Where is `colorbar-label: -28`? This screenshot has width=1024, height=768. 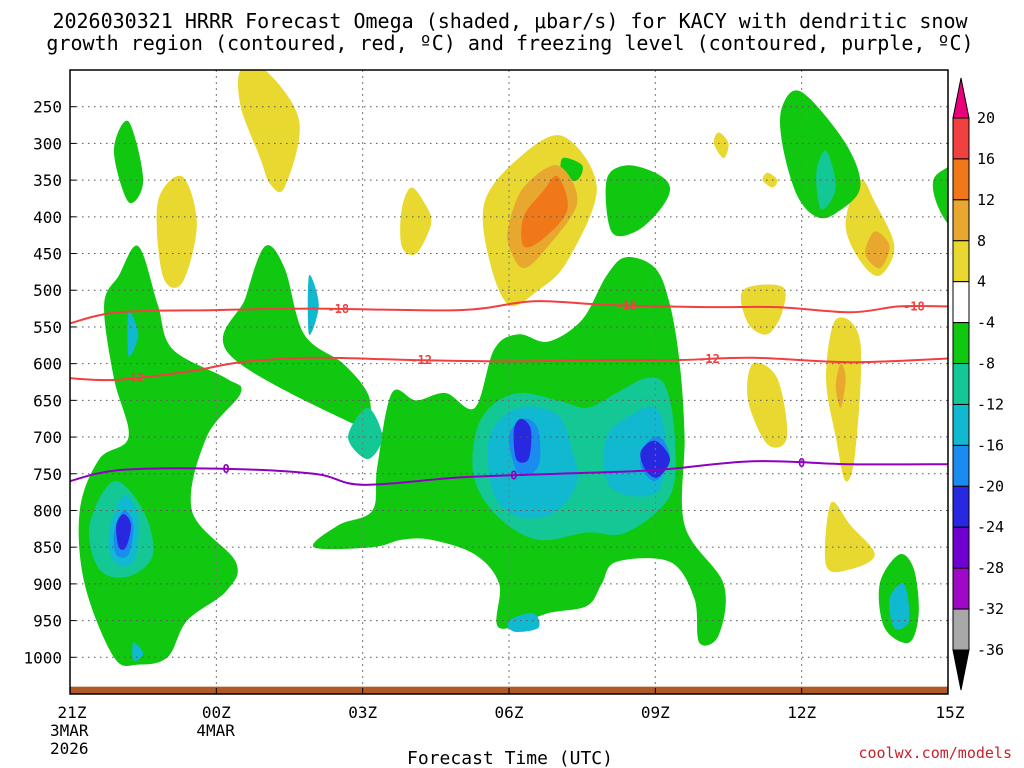 colorbar-label: -28 is located at coordinates (990, 568).